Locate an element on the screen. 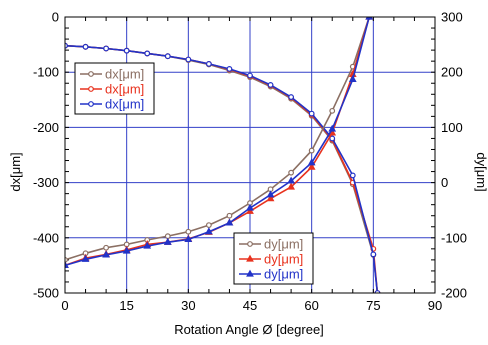 Image resolution: width=488 pixels, height=345 pixels. x-tick-label: 30 is located at coordinates (188, 305).